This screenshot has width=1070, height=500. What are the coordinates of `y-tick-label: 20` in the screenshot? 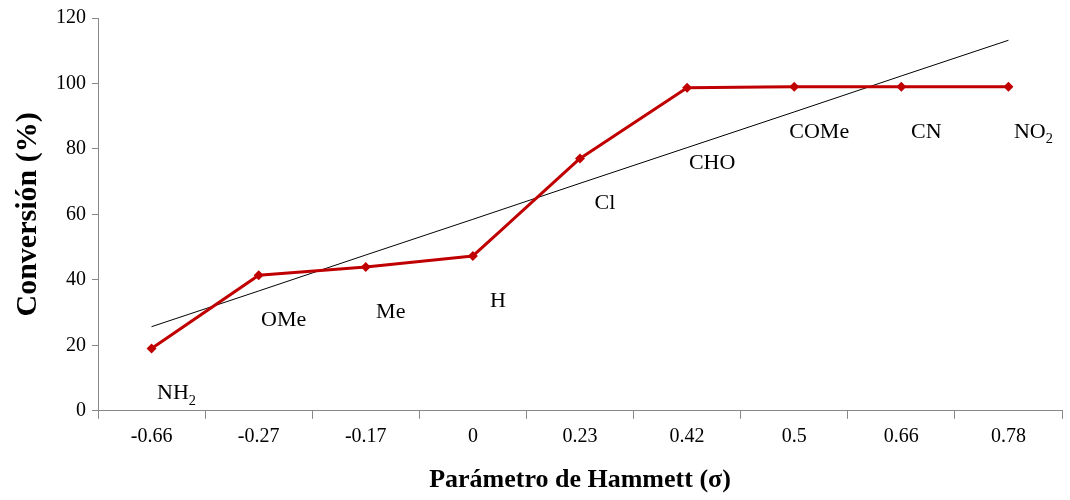 It's located at (76, 343).